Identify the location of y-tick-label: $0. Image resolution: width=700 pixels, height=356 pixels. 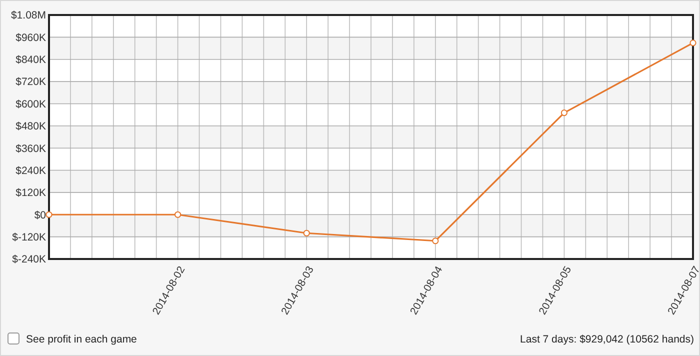
(40, 215).